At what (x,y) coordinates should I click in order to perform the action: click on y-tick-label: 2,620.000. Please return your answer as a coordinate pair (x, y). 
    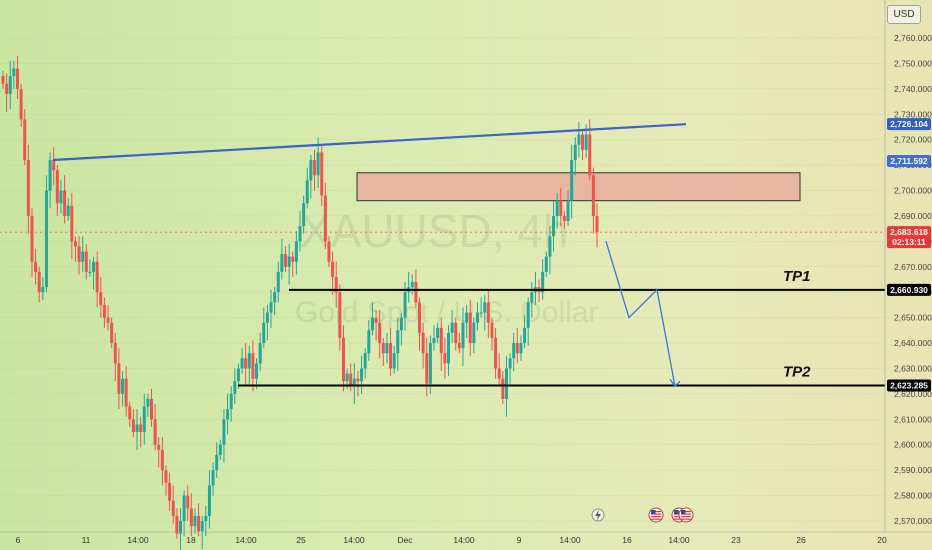
    Looking at the image, I should click on (913, 394).